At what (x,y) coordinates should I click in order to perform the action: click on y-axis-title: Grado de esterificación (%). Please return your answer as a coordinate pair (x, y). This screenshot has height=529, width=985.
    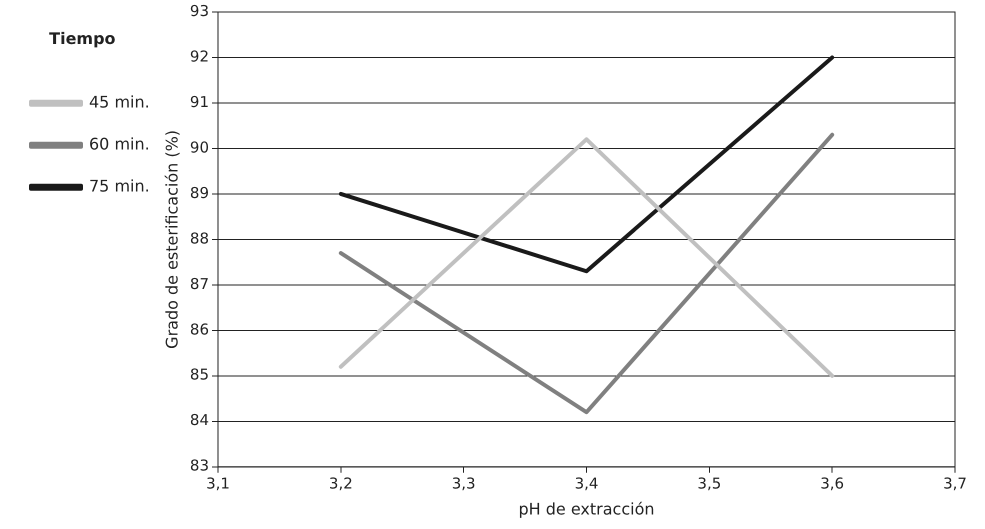
    Looking at the image, I should click on (172, 239).